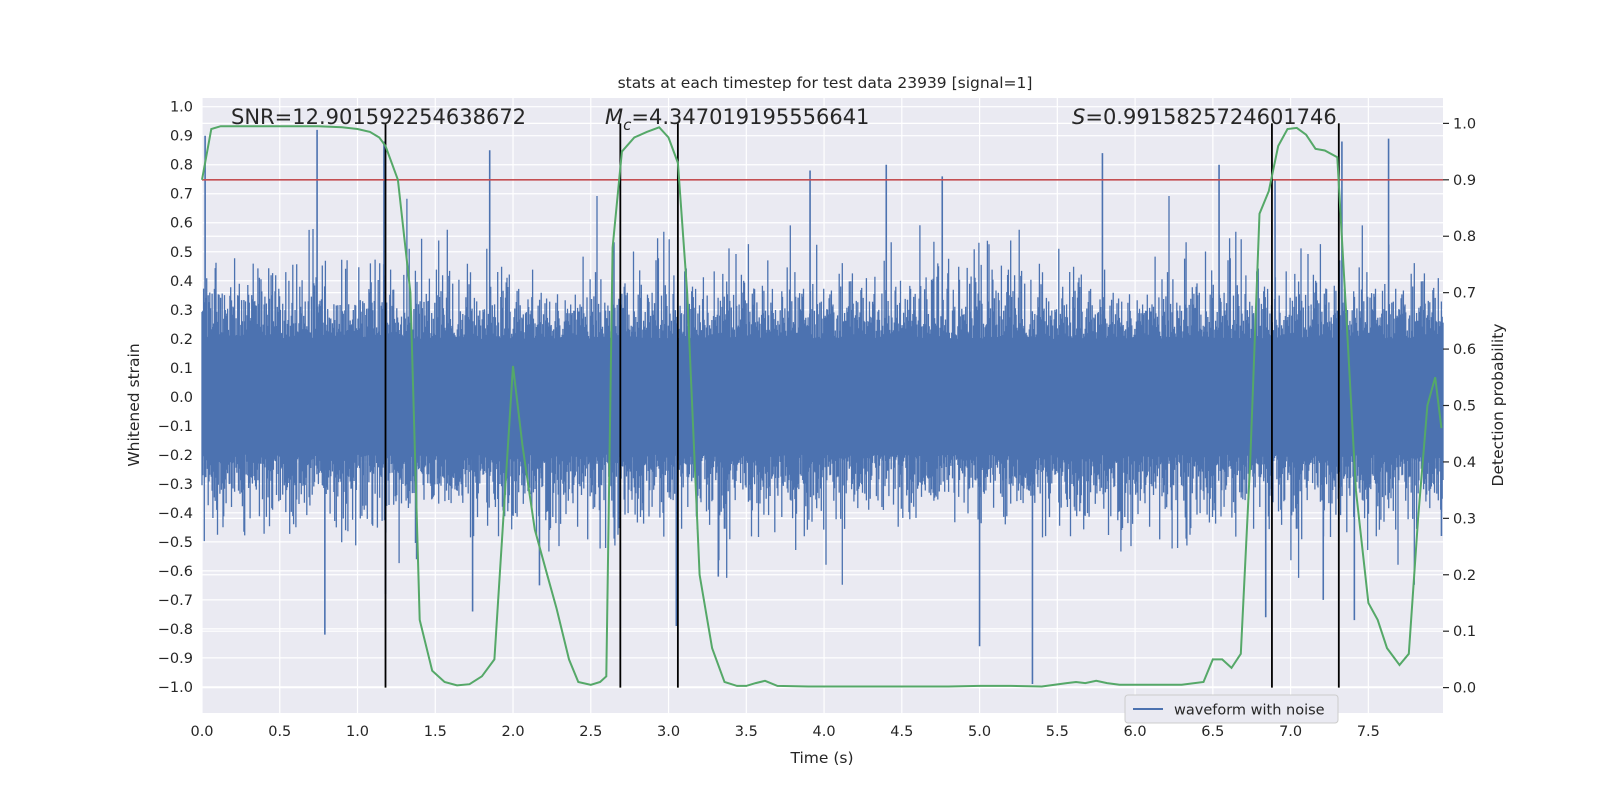 The image size is (1600, 804). Describe the element at coordinates (175, 630) in the screenshot. I see `y-left-tick-label: −0.8` at that location.